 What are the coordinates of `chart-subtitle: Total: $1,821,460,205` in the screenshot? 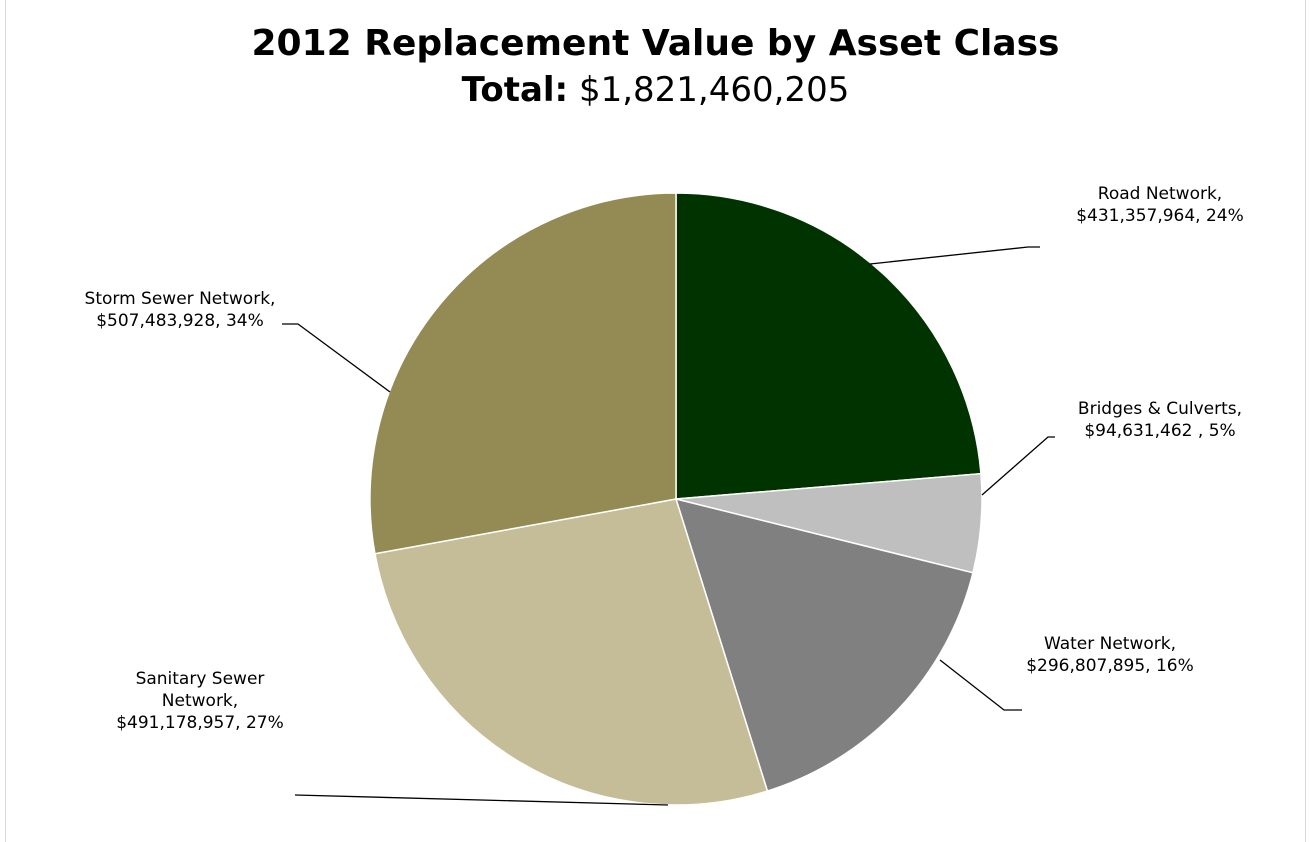 It's located at (655, 90).